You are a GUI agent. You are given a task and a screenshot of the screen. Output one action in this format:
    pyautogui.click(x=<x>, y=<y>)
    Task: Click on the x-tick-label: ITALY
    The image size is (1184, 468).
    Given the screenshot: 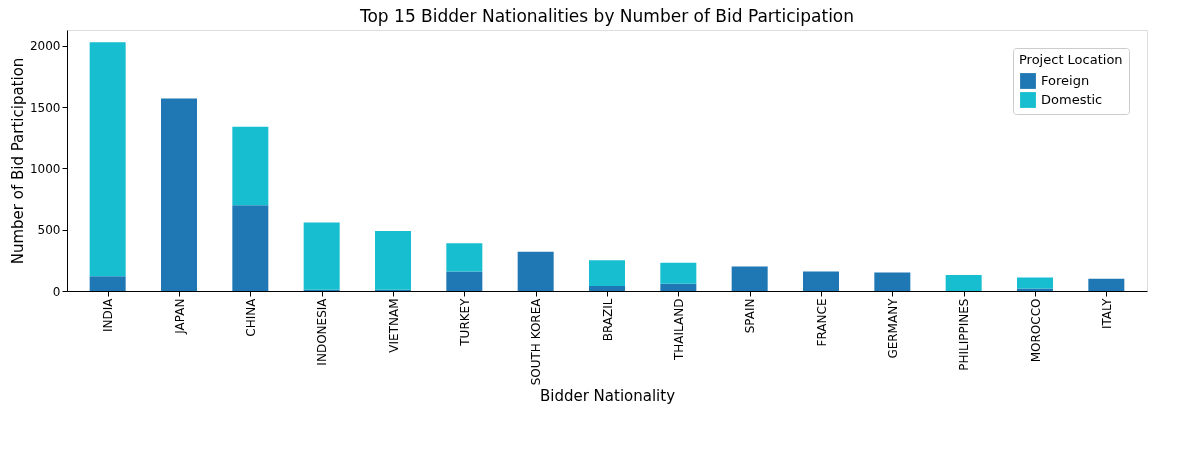 What is the action you would take?
    pyautogui.click(x=1106, y=313)
    